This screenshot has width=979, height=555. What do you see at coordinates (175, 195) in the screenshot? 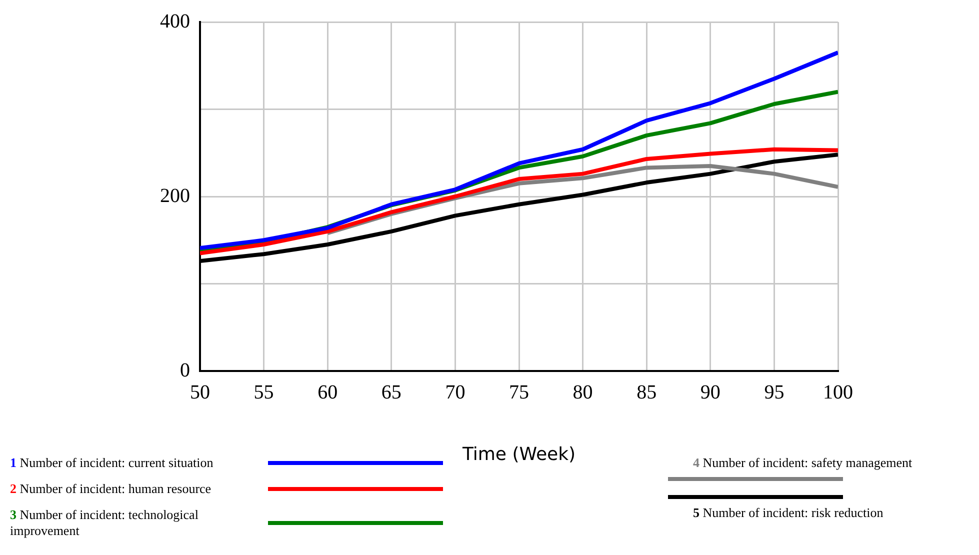
I see `y-tick-label: 200` at bounding box center [175, 195].